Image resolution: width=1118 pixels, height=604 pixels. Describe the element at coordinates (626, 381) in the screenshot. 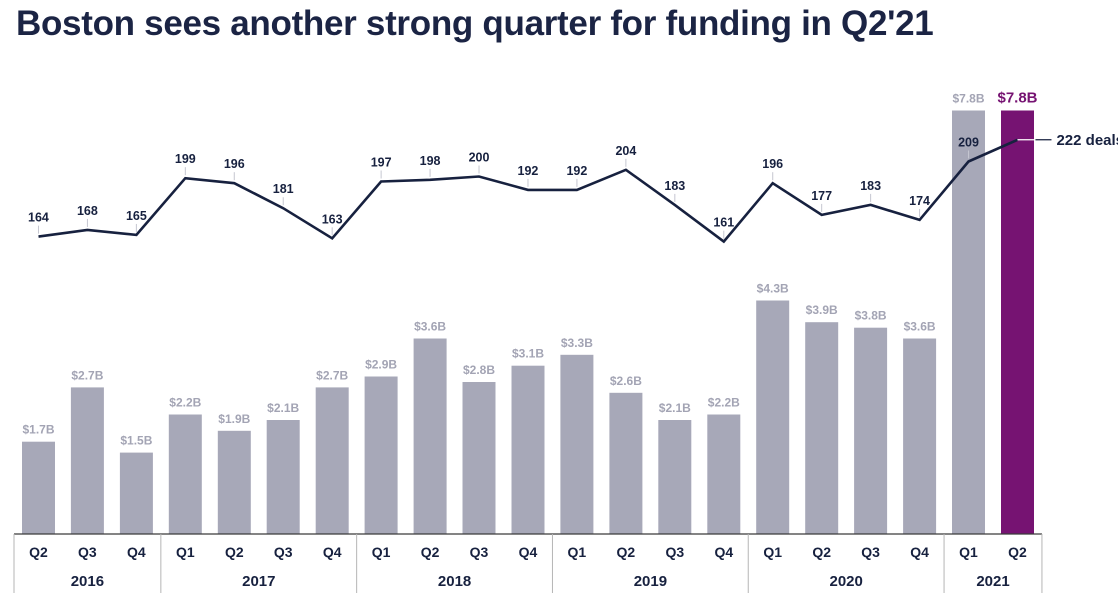

I see `bar-value-label: $2.6B` at that location.